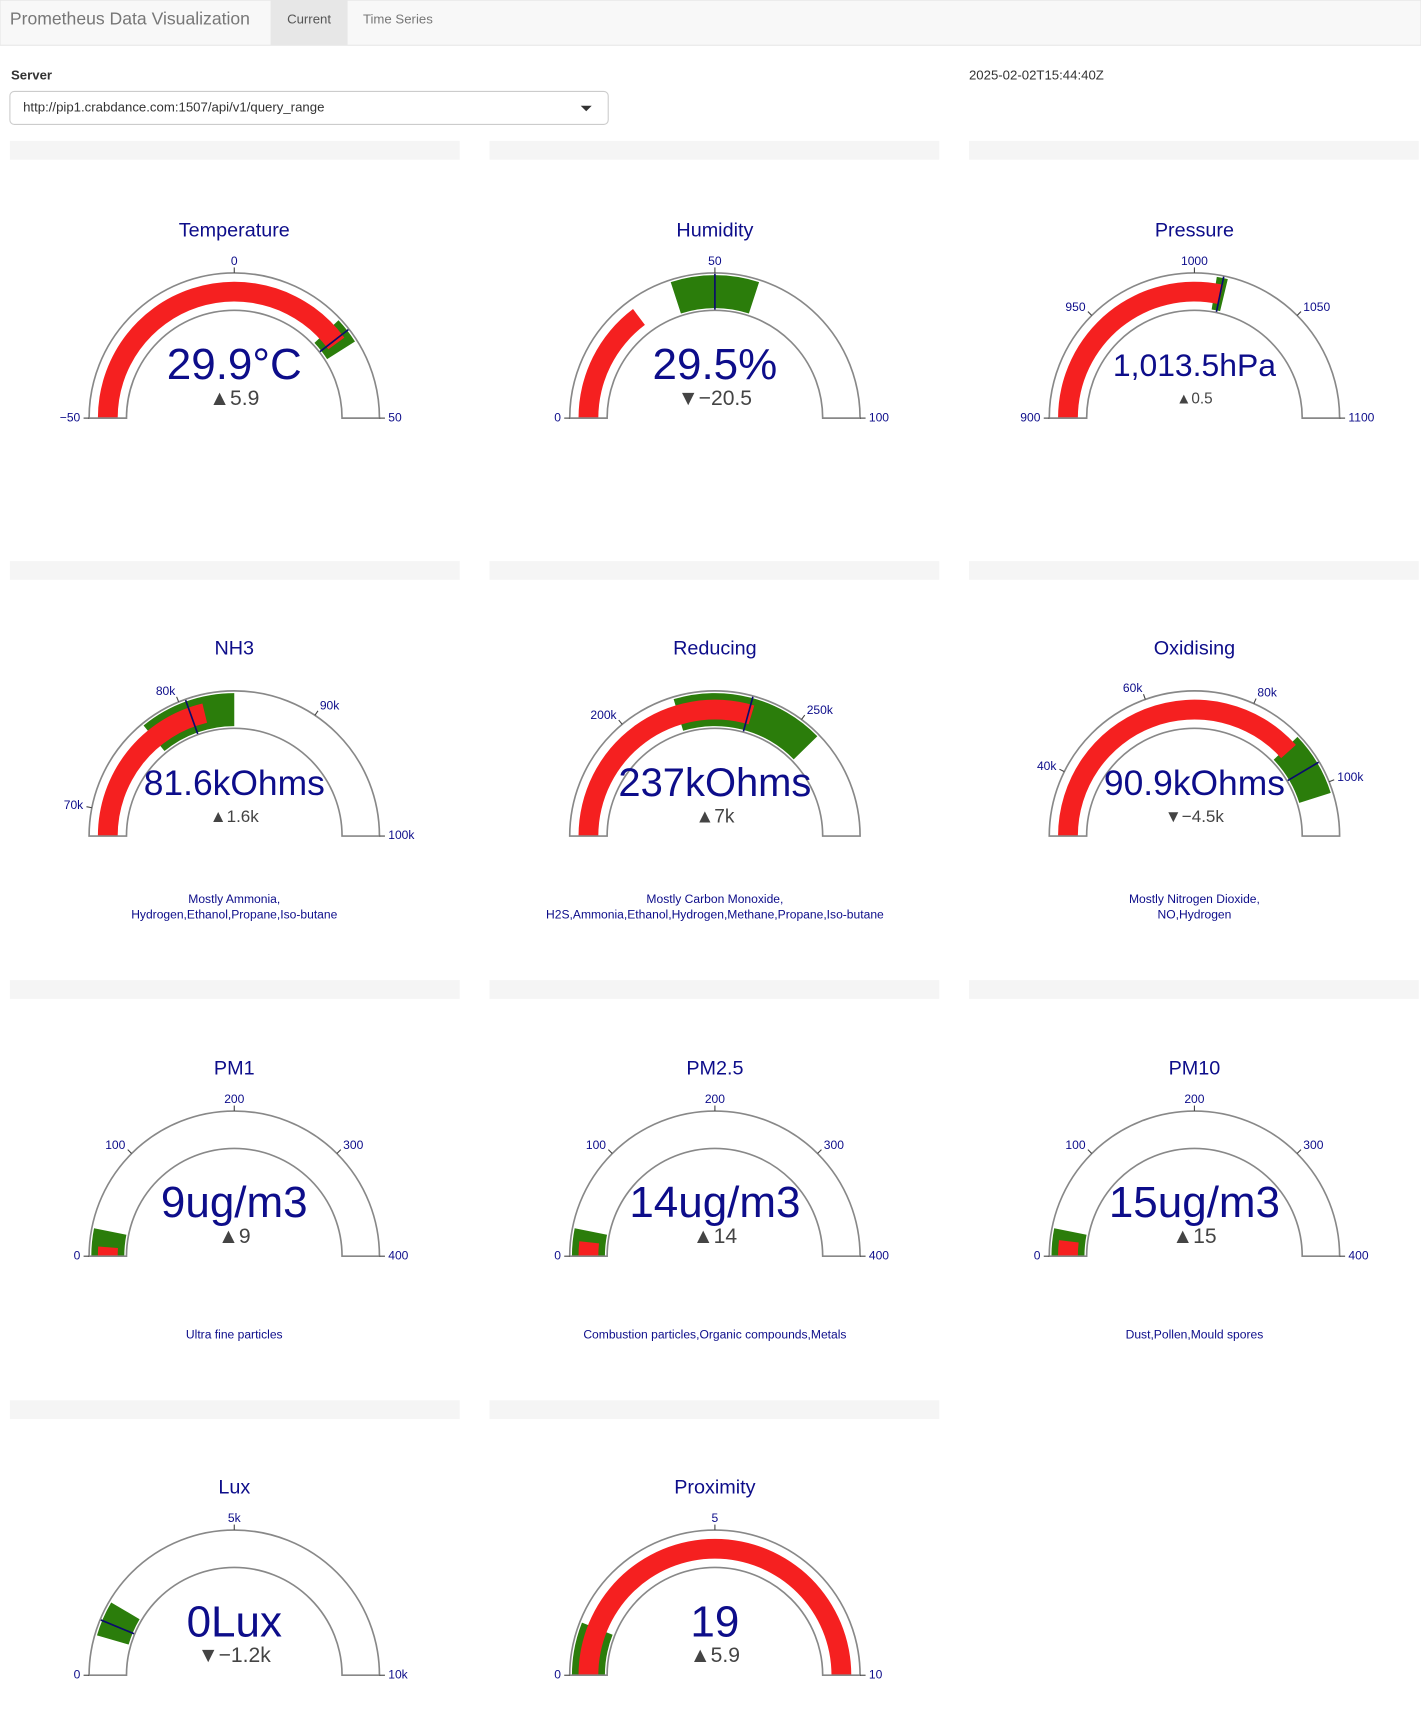  I want to click on gauge-tick-label: 5, so click(715, 1518).